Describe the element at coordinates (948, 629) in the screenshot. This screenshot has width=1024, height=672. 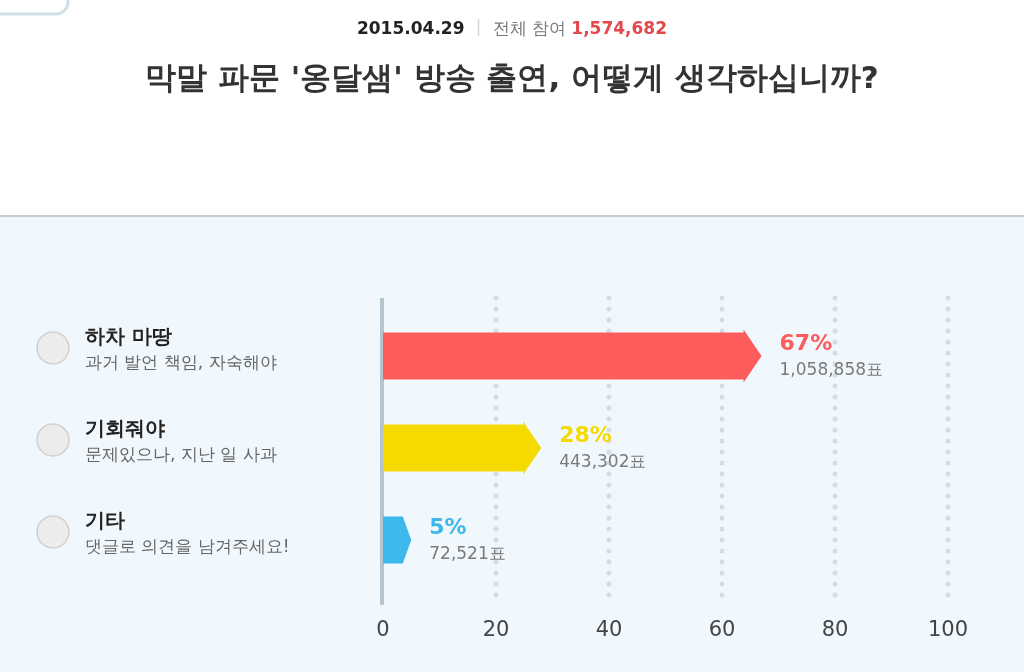
I see `tick-label: 100` at that location.